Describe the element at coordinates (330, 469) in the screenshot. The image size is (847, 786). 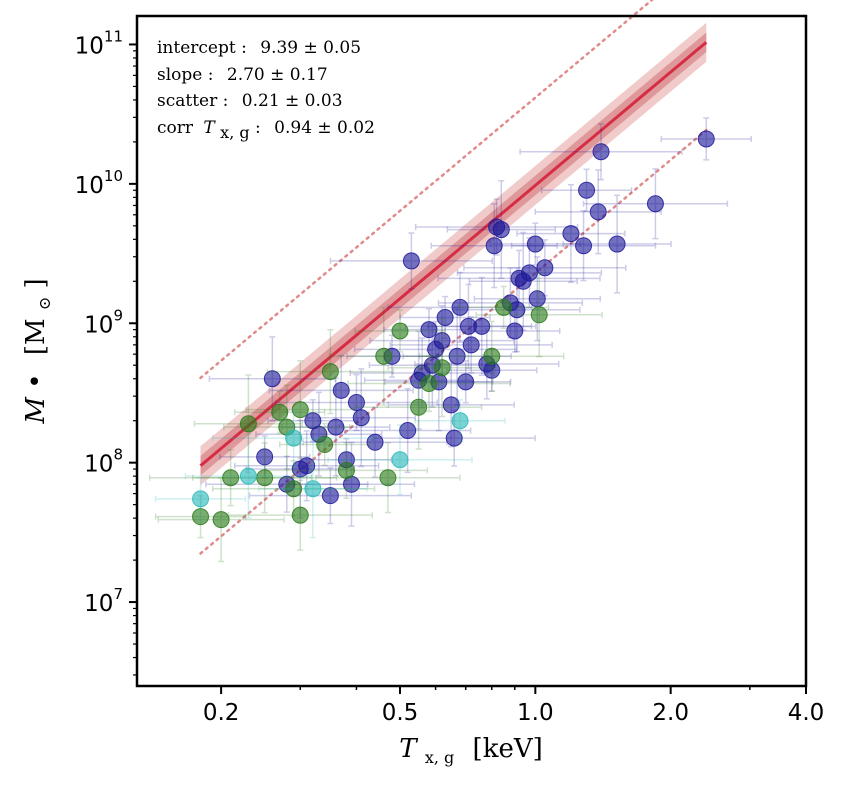
I see `series-cyan` at that location.